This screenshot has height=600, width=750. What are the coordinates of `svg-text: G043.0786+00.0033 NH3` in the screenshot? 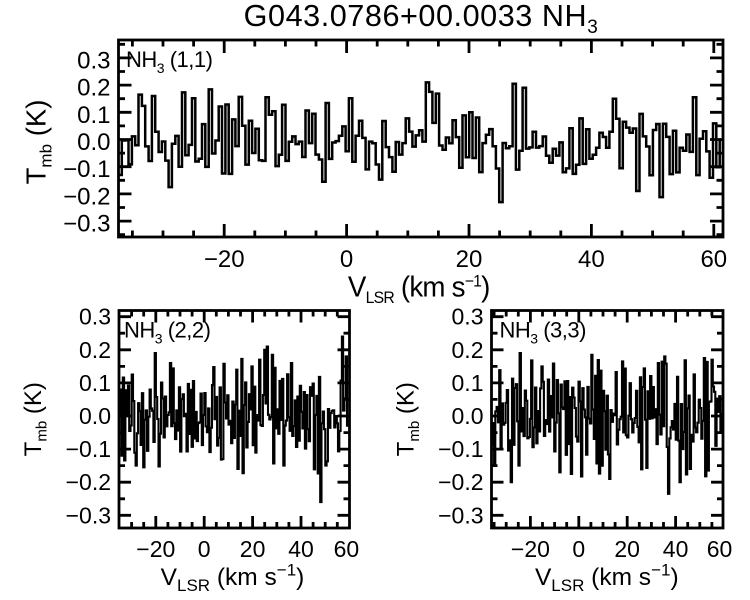 It's located at (421, 19).